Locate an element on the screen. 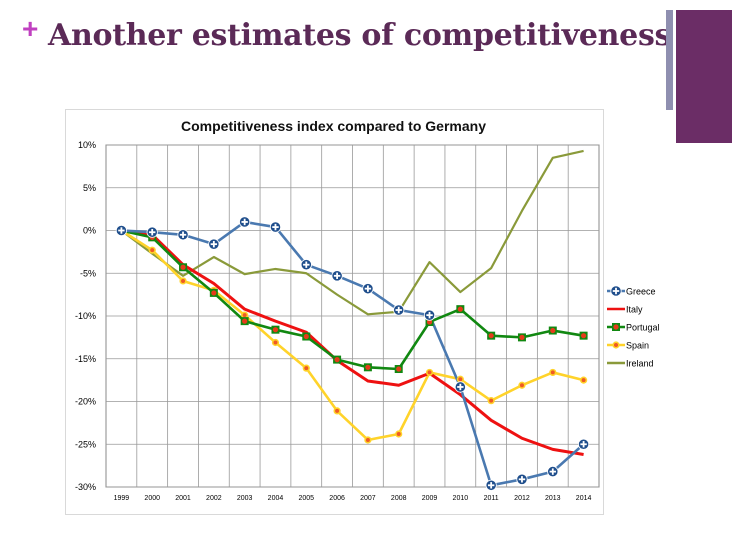 The width and height of the screenshot is (740, 560). x-tick-label: 1999 is located at coordinates (122, 498).